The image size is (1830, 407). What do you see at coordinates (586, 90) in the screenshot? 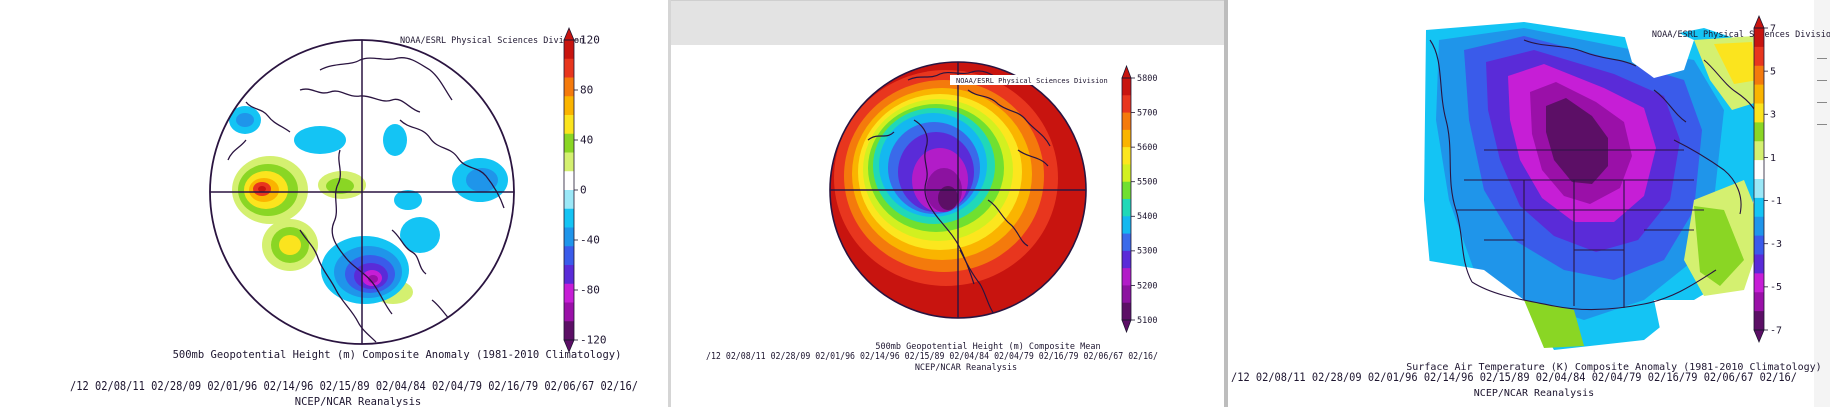
I see `colorbar-tick-label: 80` at bounding box center [586, 90].